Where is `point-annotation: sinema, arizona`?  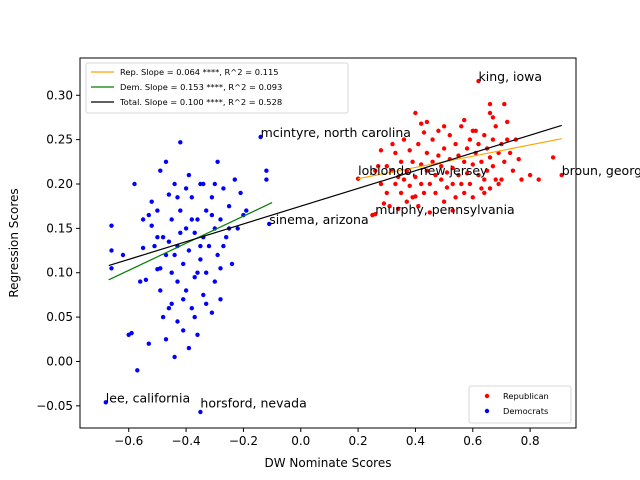
point-annotation: sinema, arizona is located at coordinates (318, 219).